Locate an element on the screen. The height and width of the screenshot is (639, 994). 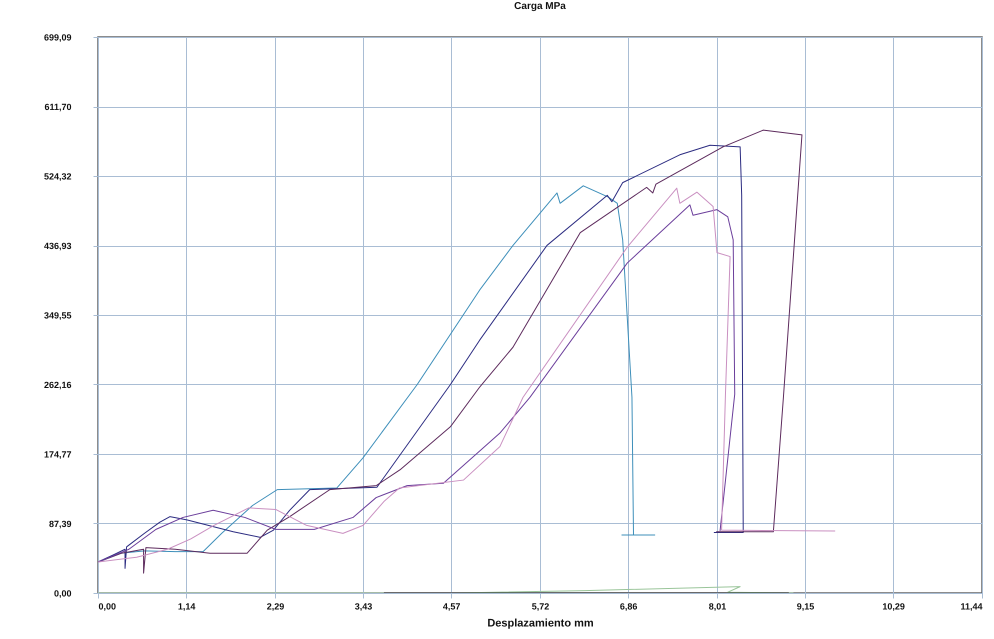
line-series is located at coordinates (446, 589).